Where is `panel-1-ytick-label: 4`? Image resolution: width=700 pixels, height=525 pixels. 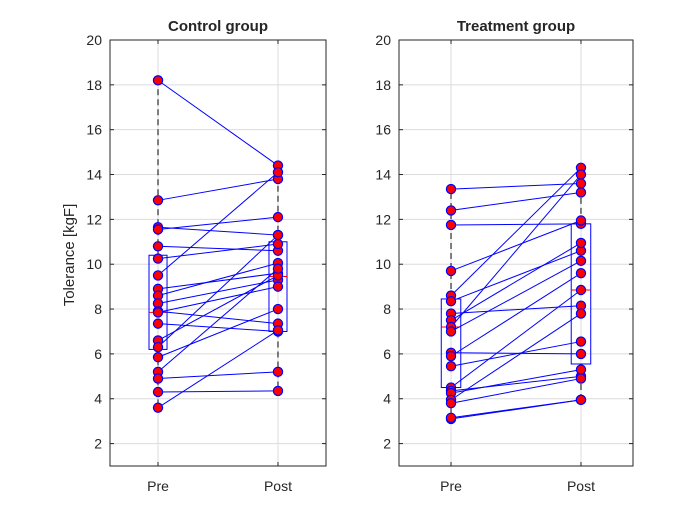
panel-1-ytick-label: 4 is located at coordinates (98, 399).